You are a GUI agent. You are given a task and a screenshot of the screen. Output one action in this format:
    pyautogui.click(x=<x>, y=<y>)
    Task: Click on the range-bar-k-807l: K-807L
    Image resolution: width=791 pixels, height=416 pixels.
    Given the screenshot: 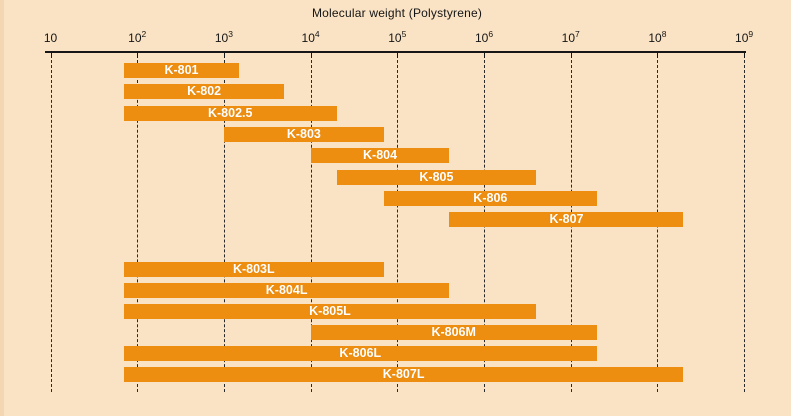 What is the action you would take?
    pyautogui.click(x=403, y=374)
    